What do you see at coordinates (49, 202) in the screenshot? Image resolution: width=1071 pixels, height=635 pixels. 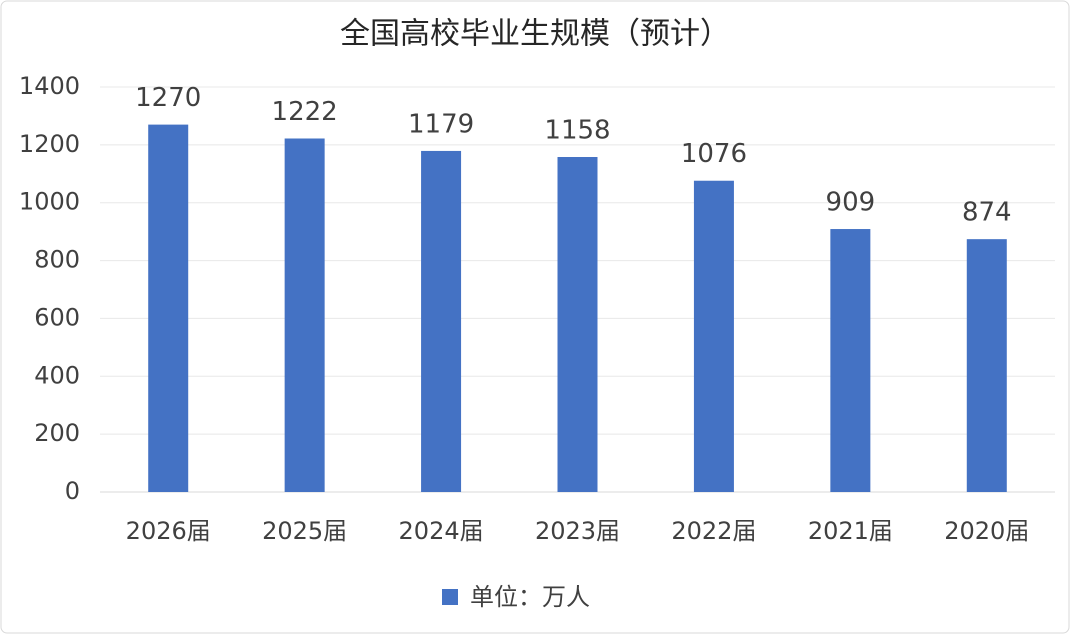 I see `y-tick-label: 1000` at bounding box center [49, 202].